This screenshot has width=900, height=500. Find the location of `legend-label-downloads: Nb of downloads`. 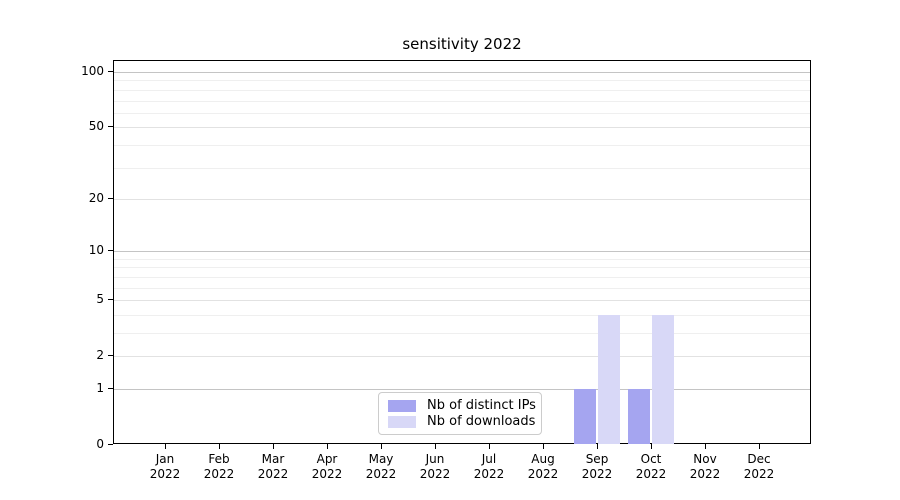

legend-label-downloads: Nb of downloads is located at coordinates (481, 421).